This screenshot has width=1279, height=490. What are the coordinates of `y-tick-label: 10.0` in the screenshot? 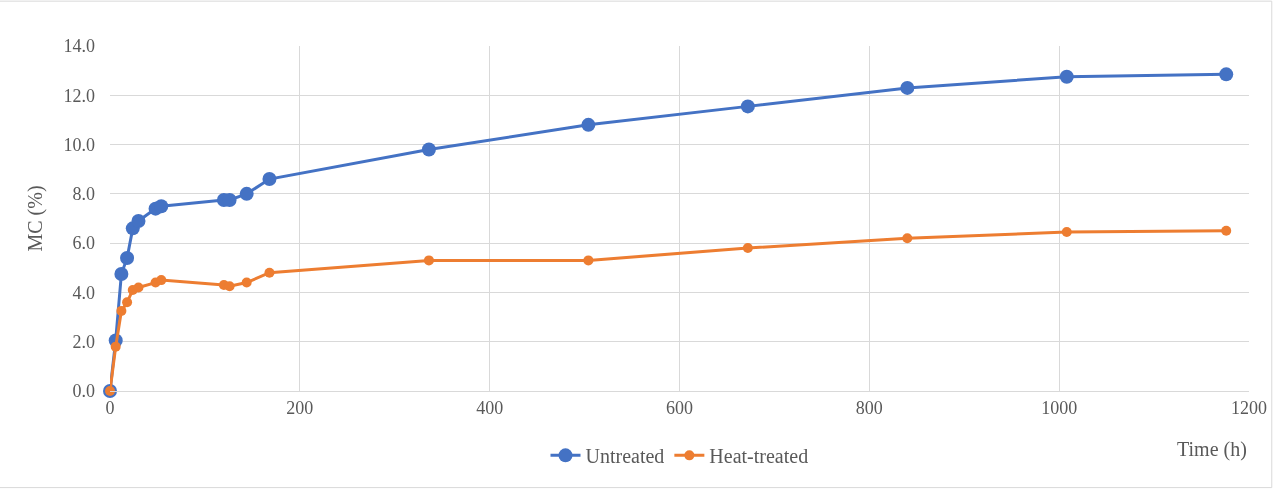 It's located at (79, 144).